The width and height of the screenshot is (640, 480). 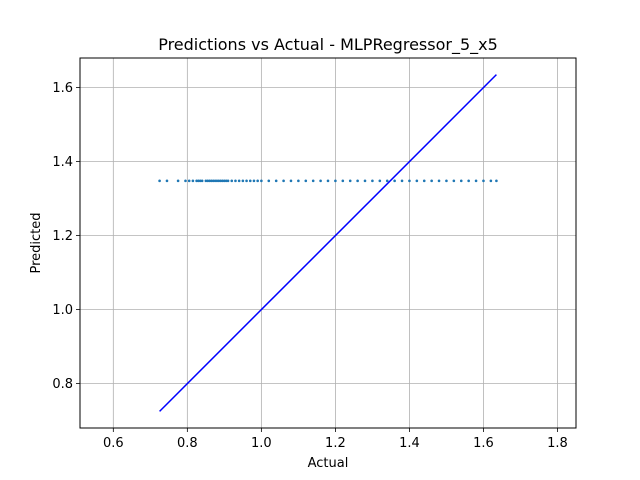 What do you see at coordinates (62, 88) in the screenshot?
I see `y-tick-label: 1.6` at bounding box center [62, 88].